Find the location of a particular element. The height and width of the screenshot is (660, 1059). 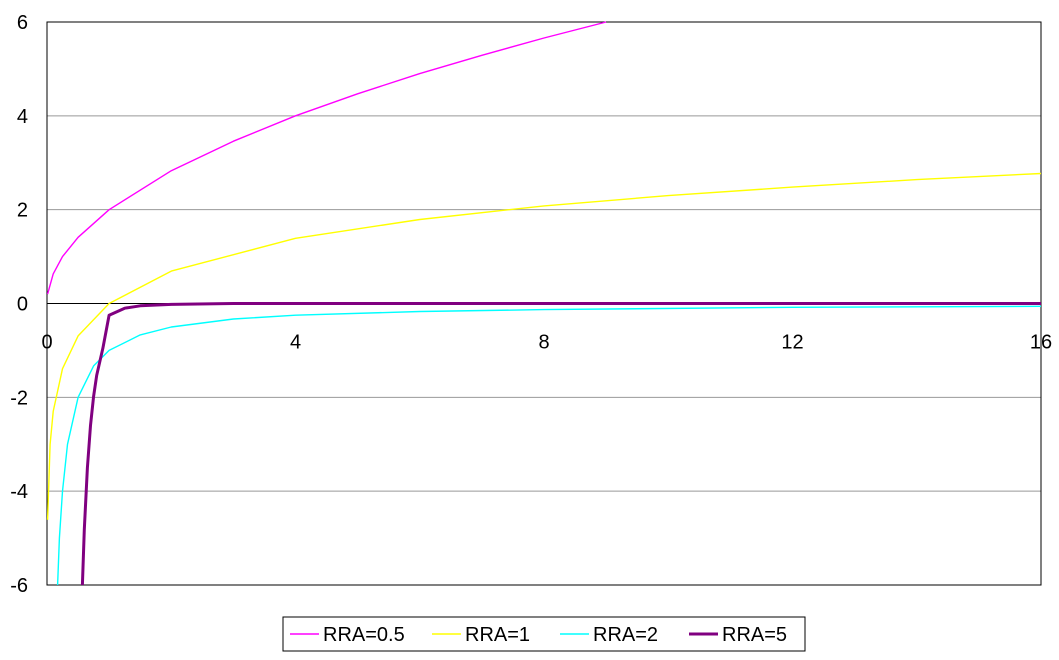

x-tick-label: 12 is located at coordinates (792, 343).